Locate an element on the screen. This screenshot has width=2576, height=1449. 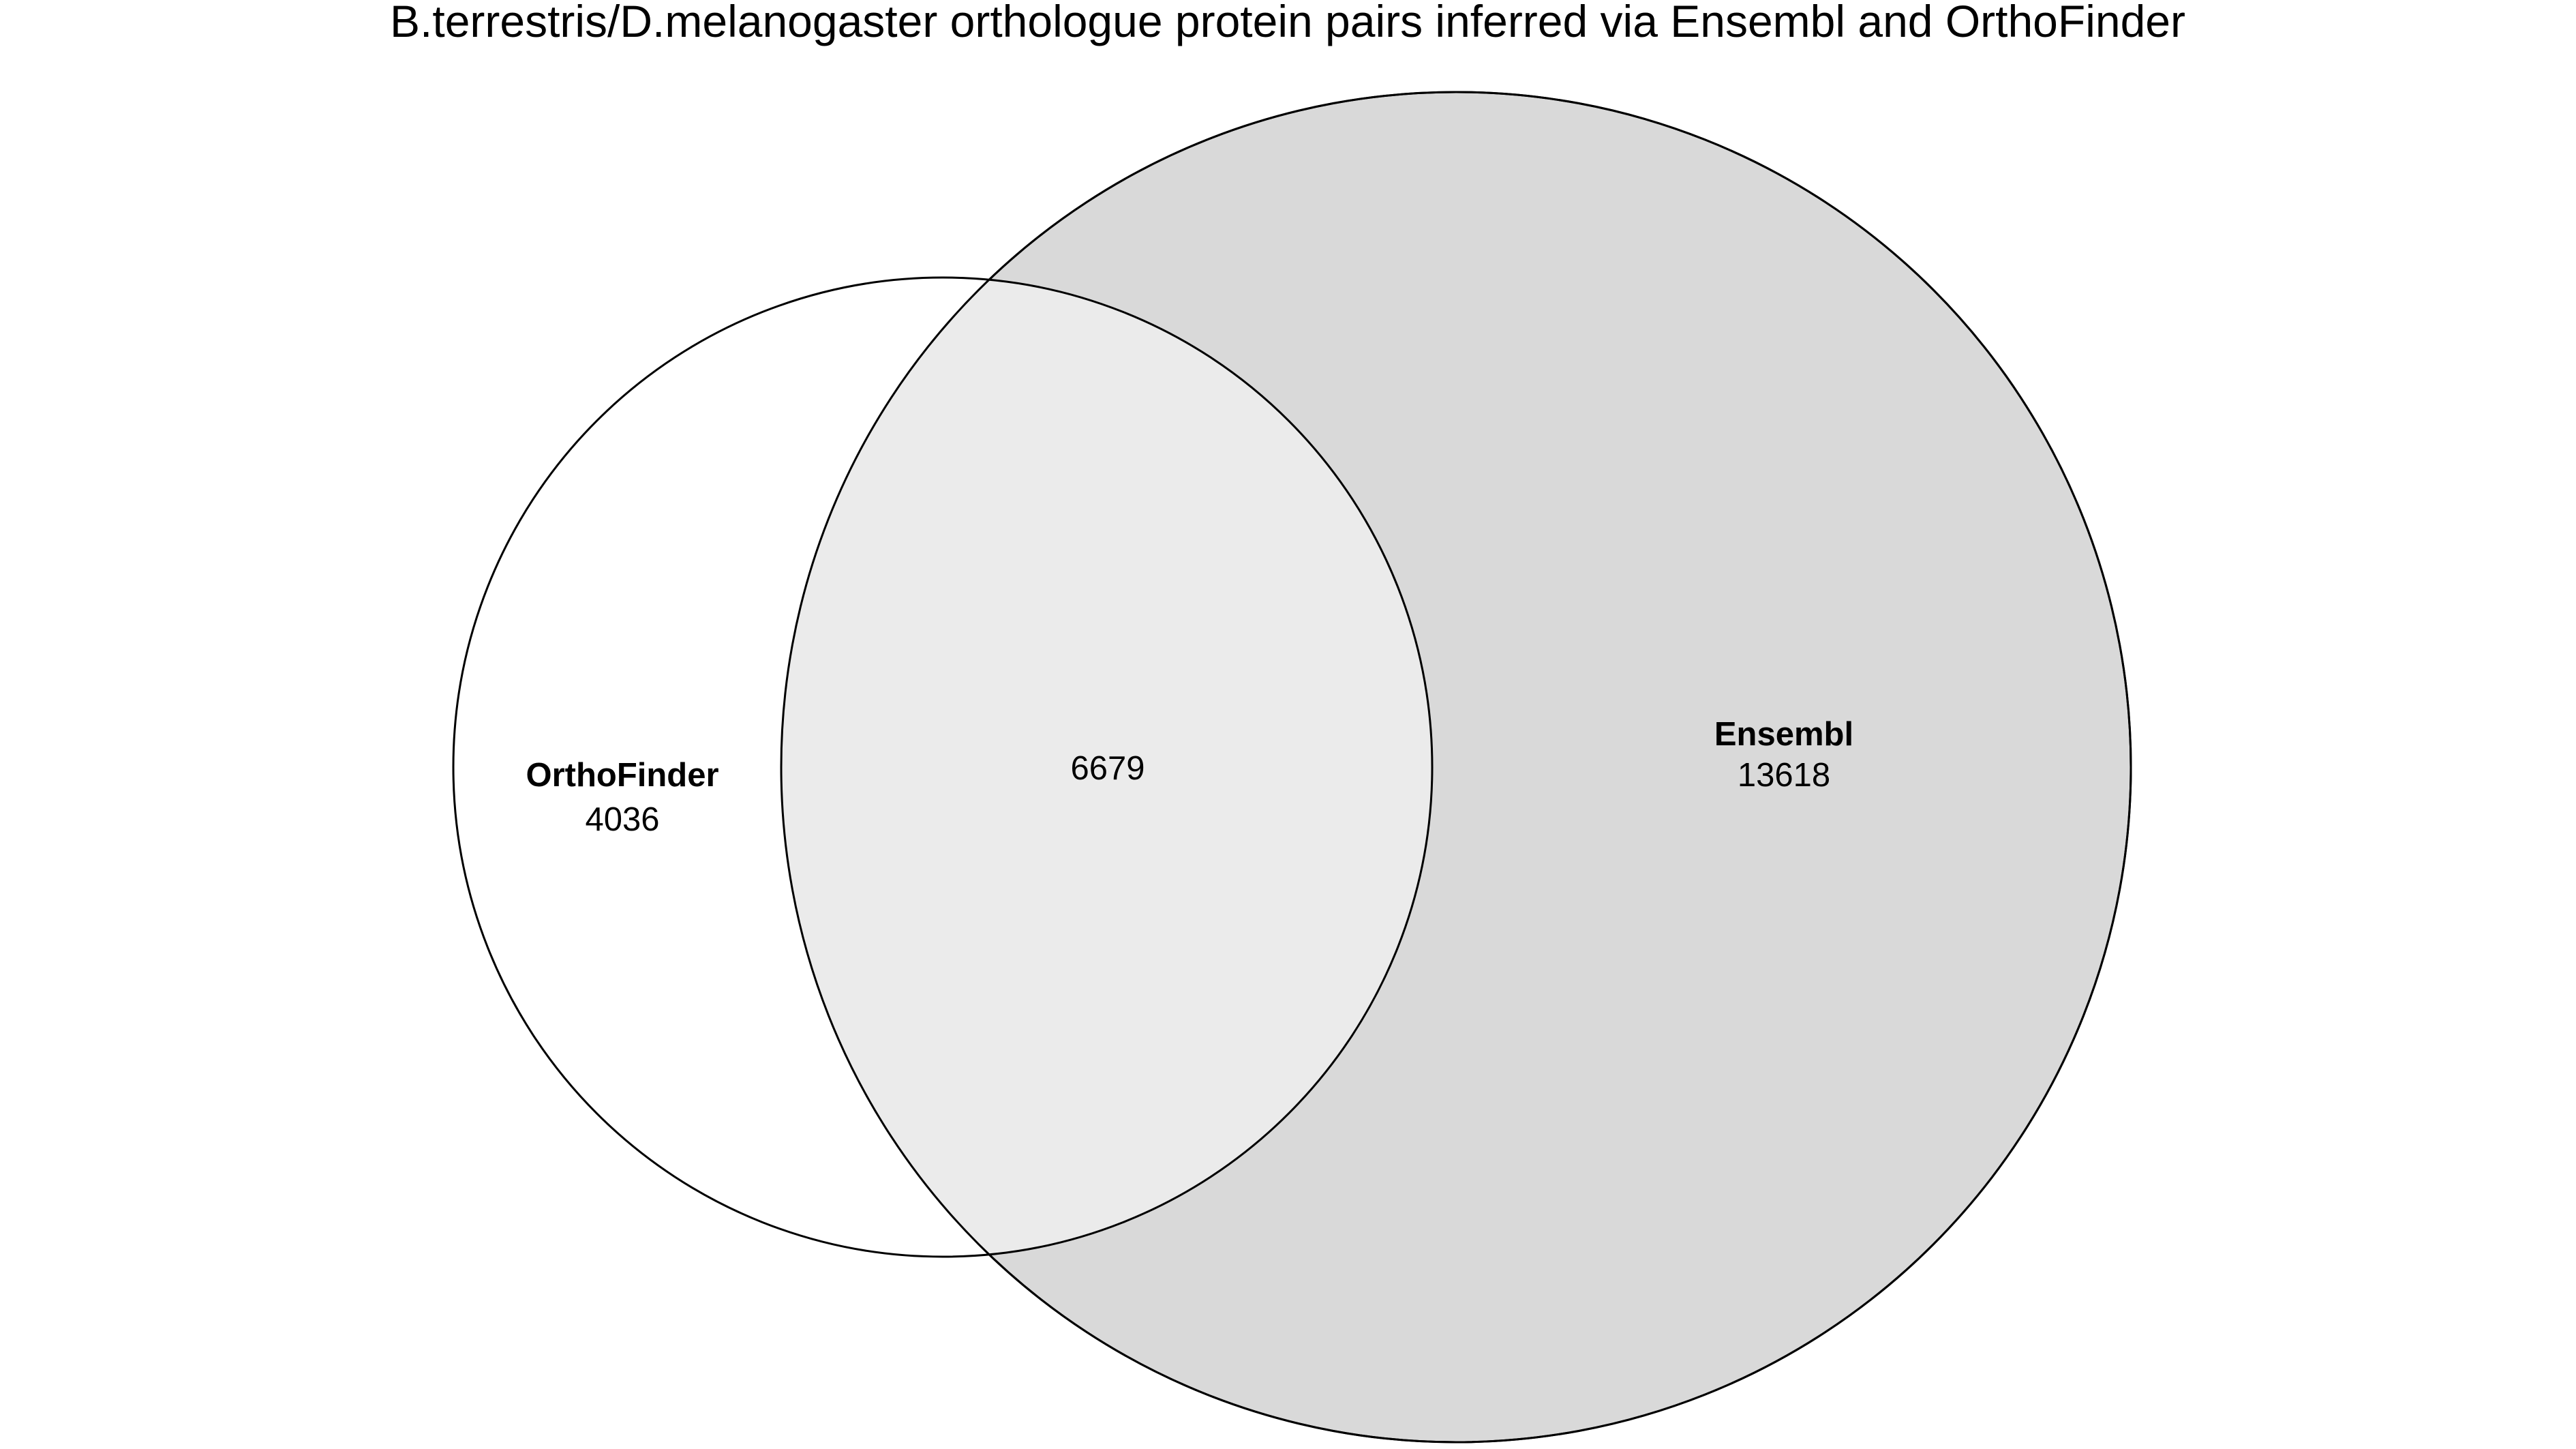
orthofinder-only-count: 4036 is located at coordinates (622, 819).